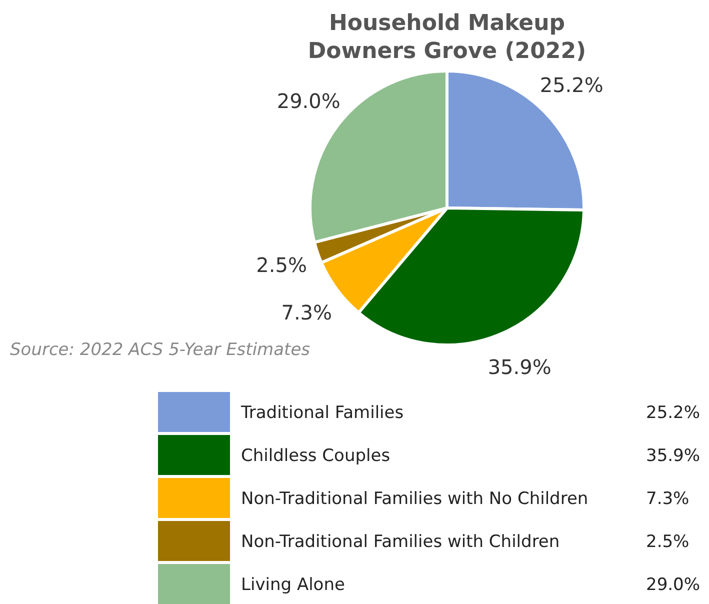 Image resolution: width=709 pixels, height=604 pixels. I want to click on legend-label: Non-Traditional Families with No Children, so click(414, 498).